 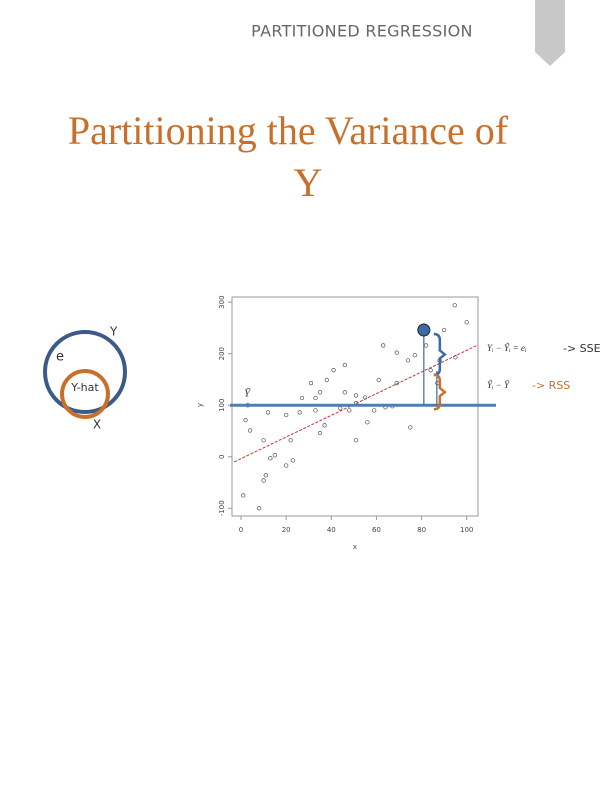 I want to click on slide-title: Partitioning the Variance of, so click(x=288, y=130).